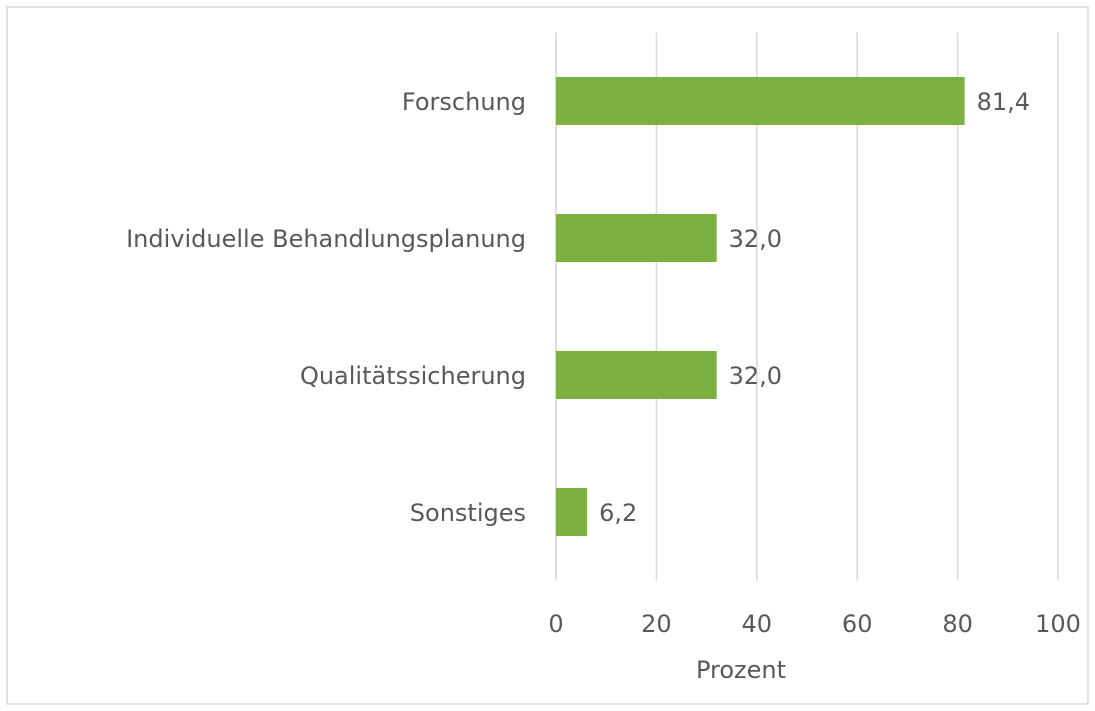 This screenshot has height=711, width=1095. I want to click on y-tick-label: Forschung, so click(464, 102).